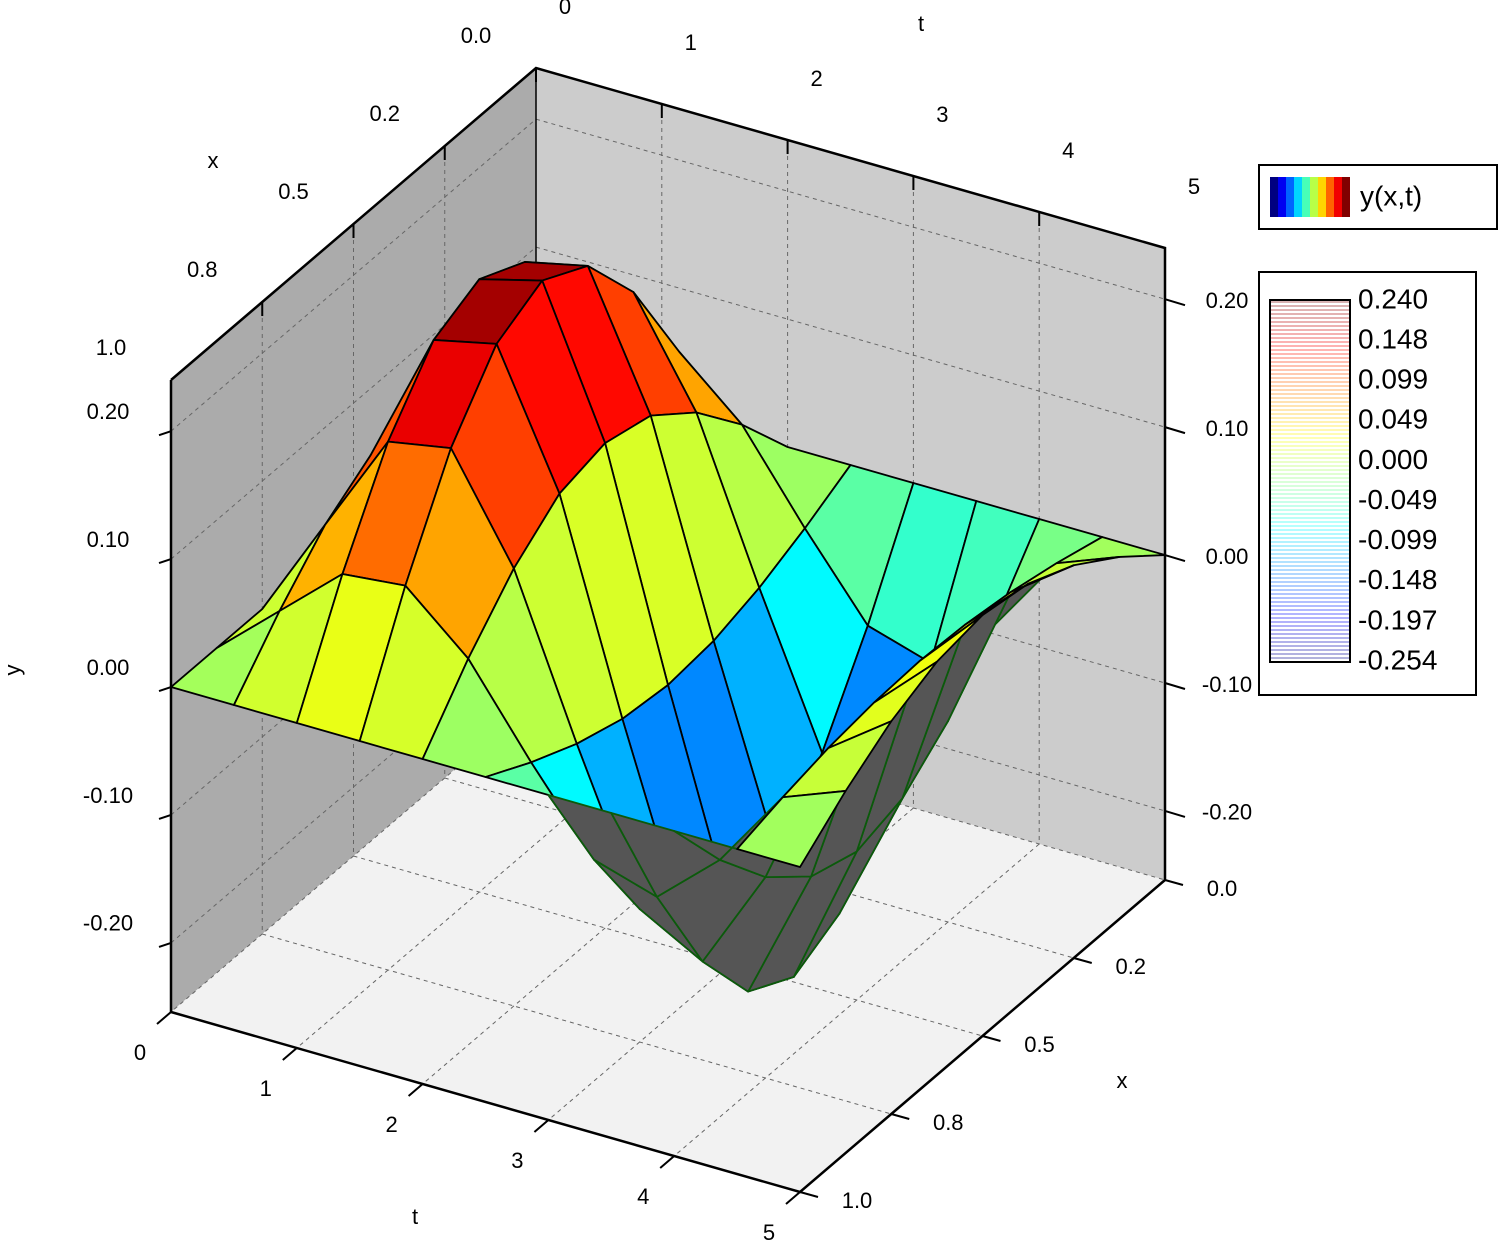  What do you see at coordinates (1397, 539) in the screenshot?
I see `colorbar-label: -0.099` at bounding box center [1397, 539].